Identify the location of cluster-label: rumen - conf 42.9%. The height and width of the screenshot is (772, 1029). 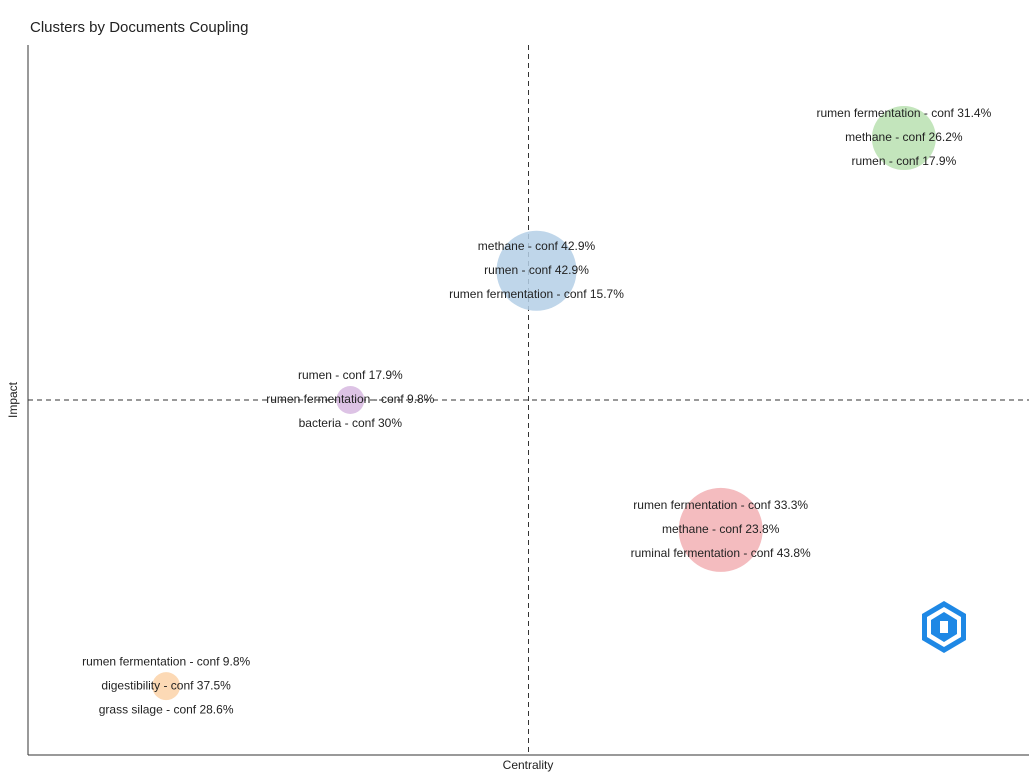
(536, 270).